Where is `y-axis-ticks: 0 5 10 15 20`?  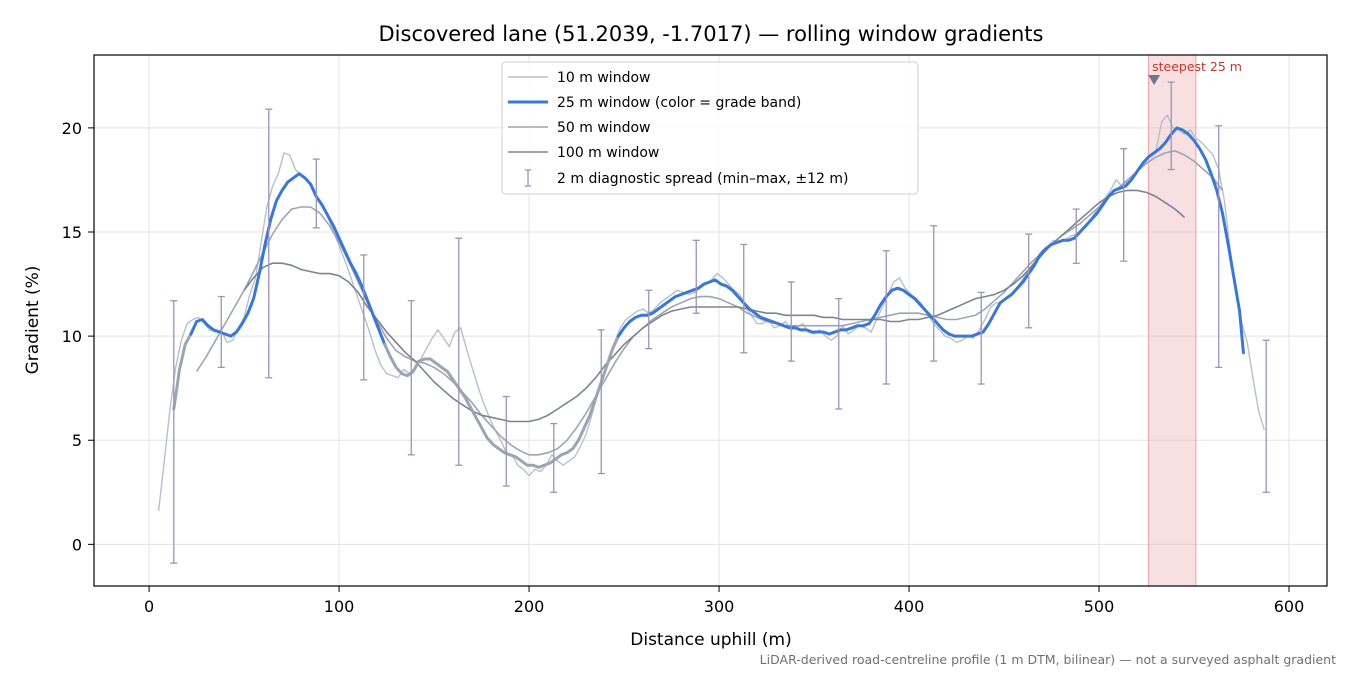 y-axis-ticks: 0 5 10 15 20 is located at coordinates (78, 336).